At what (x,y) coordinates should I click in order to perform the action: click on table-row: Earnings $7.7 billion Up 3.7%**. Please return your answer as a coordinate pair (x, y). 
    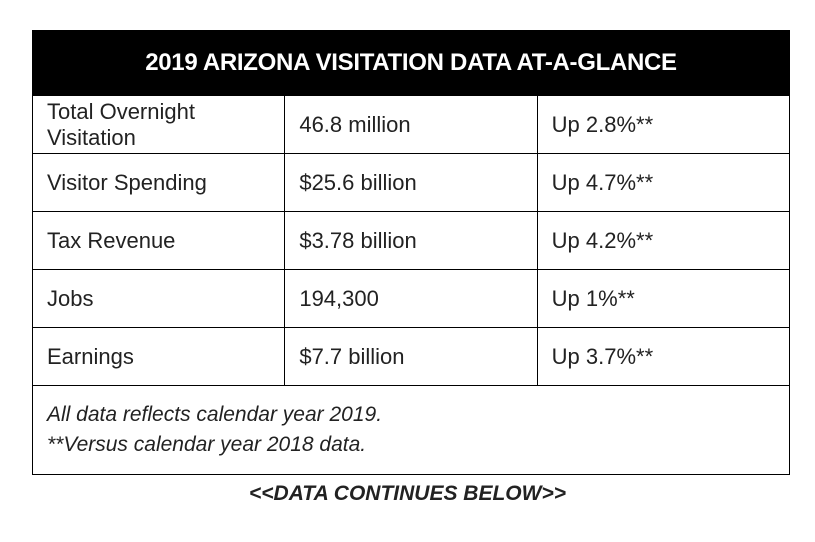
    Looking at the image, I should click on (411, 356).